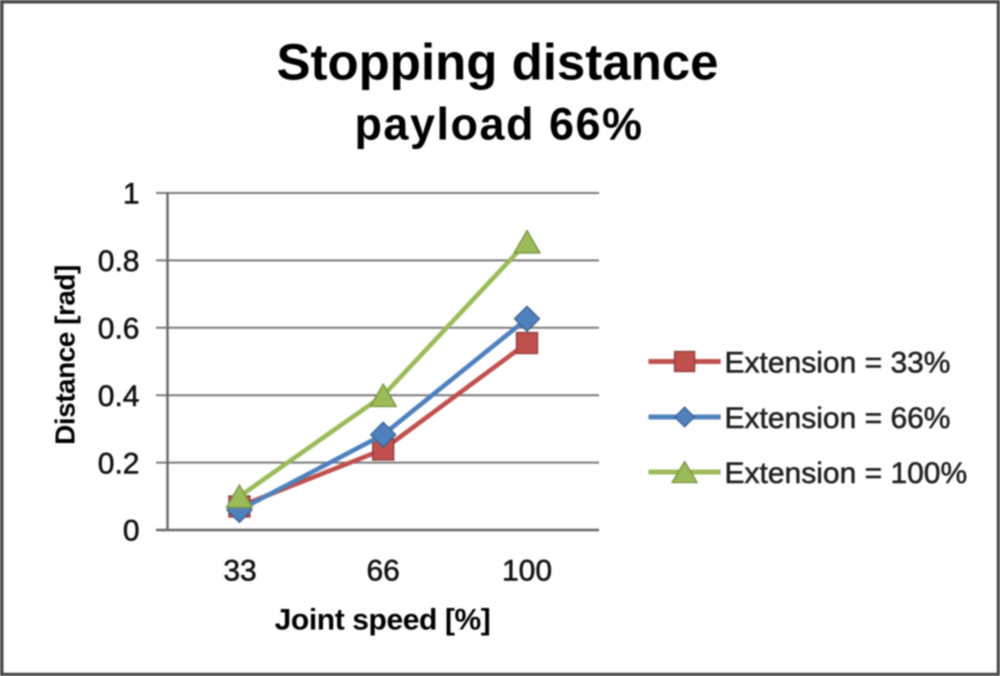  What do you see at coordinates (65, 355) in the screenshot?
I see `svg-text: Distance [rad]` at bounding box center [65, 355].